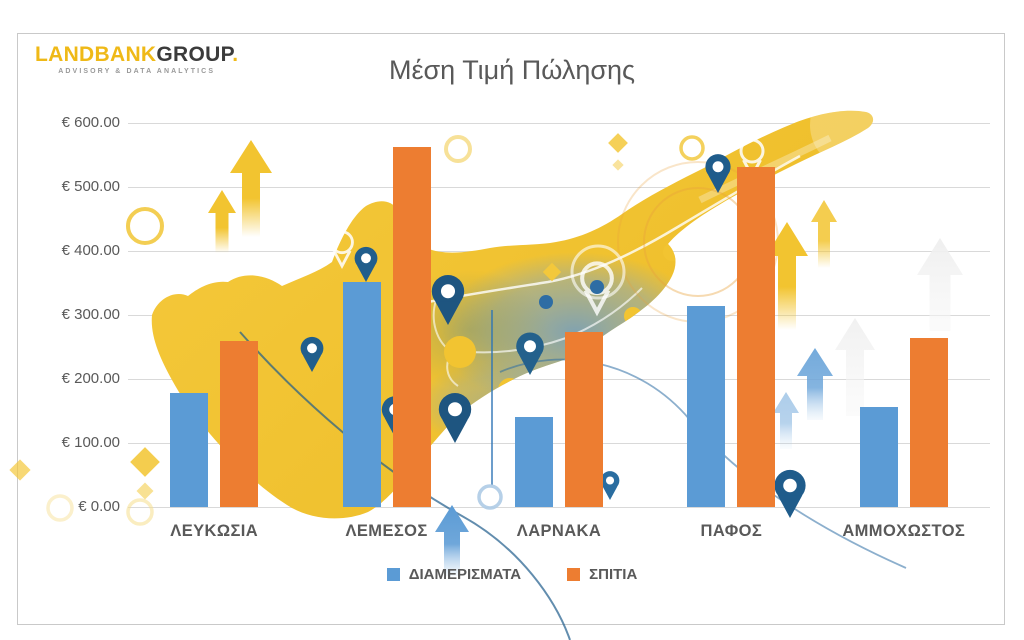 This screenshot has height=640, width=1024. I want to click on y-axis-tick-label: € 500.00, so click(90, 186).